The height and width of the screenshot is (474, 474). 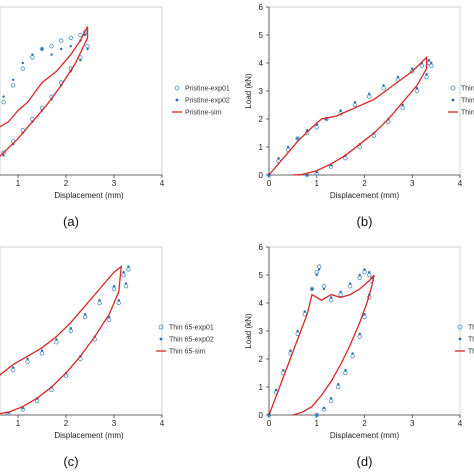 What do you see at coordinates (203, 113) in the screenshot?
I see `legend-label: Pristine-sim` at bounding box center [203, 113].